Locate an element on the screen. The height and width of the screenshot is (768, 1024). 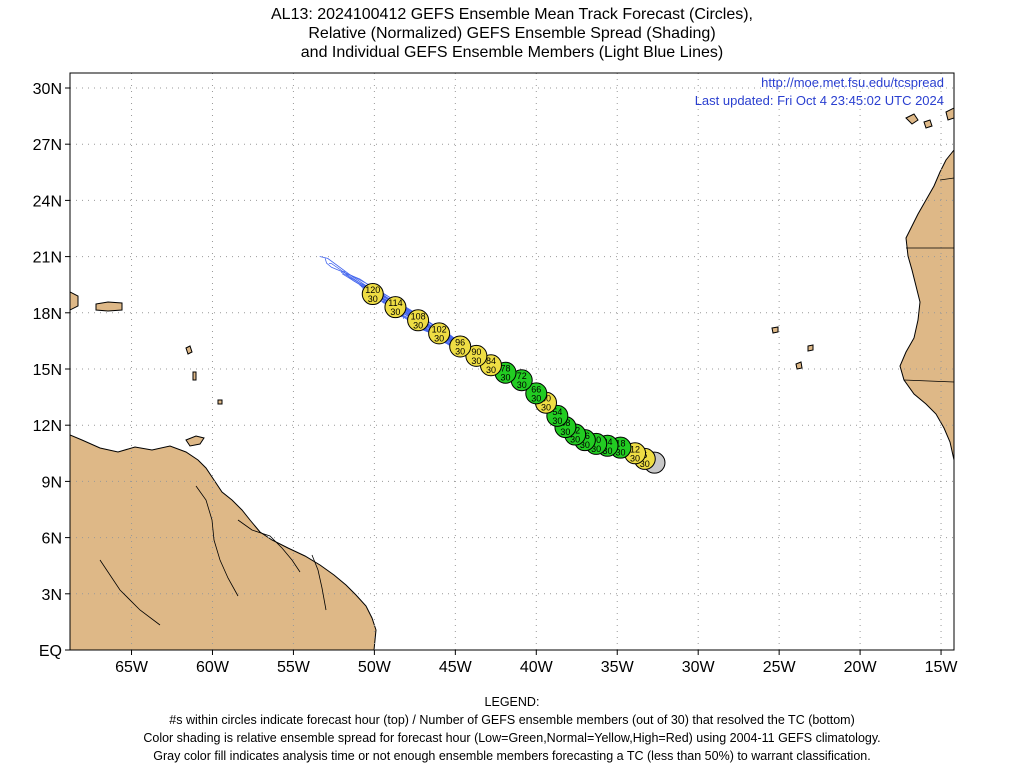
lat-tick-label: 30N is located at coordinates (47, 89).